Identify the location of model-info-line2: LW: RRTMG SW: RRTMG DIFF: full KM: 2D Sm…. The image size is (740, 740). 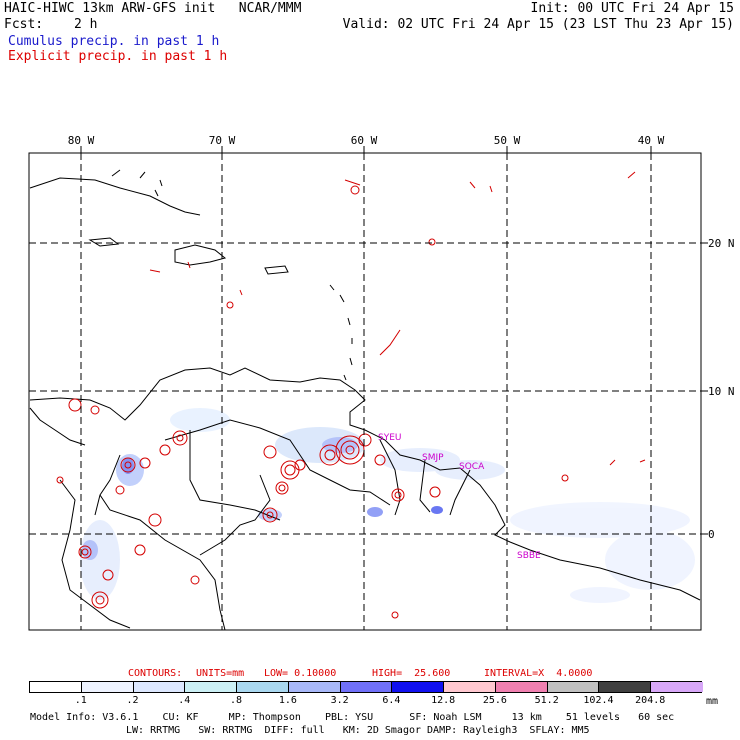
(358, 730).